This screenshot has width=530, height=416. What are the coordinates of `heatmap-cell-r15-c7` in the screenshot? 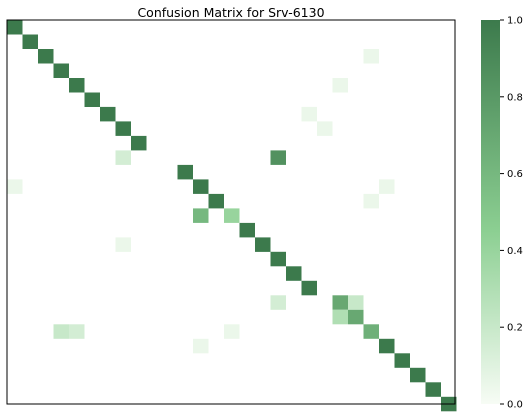 It's located at (123, 244).